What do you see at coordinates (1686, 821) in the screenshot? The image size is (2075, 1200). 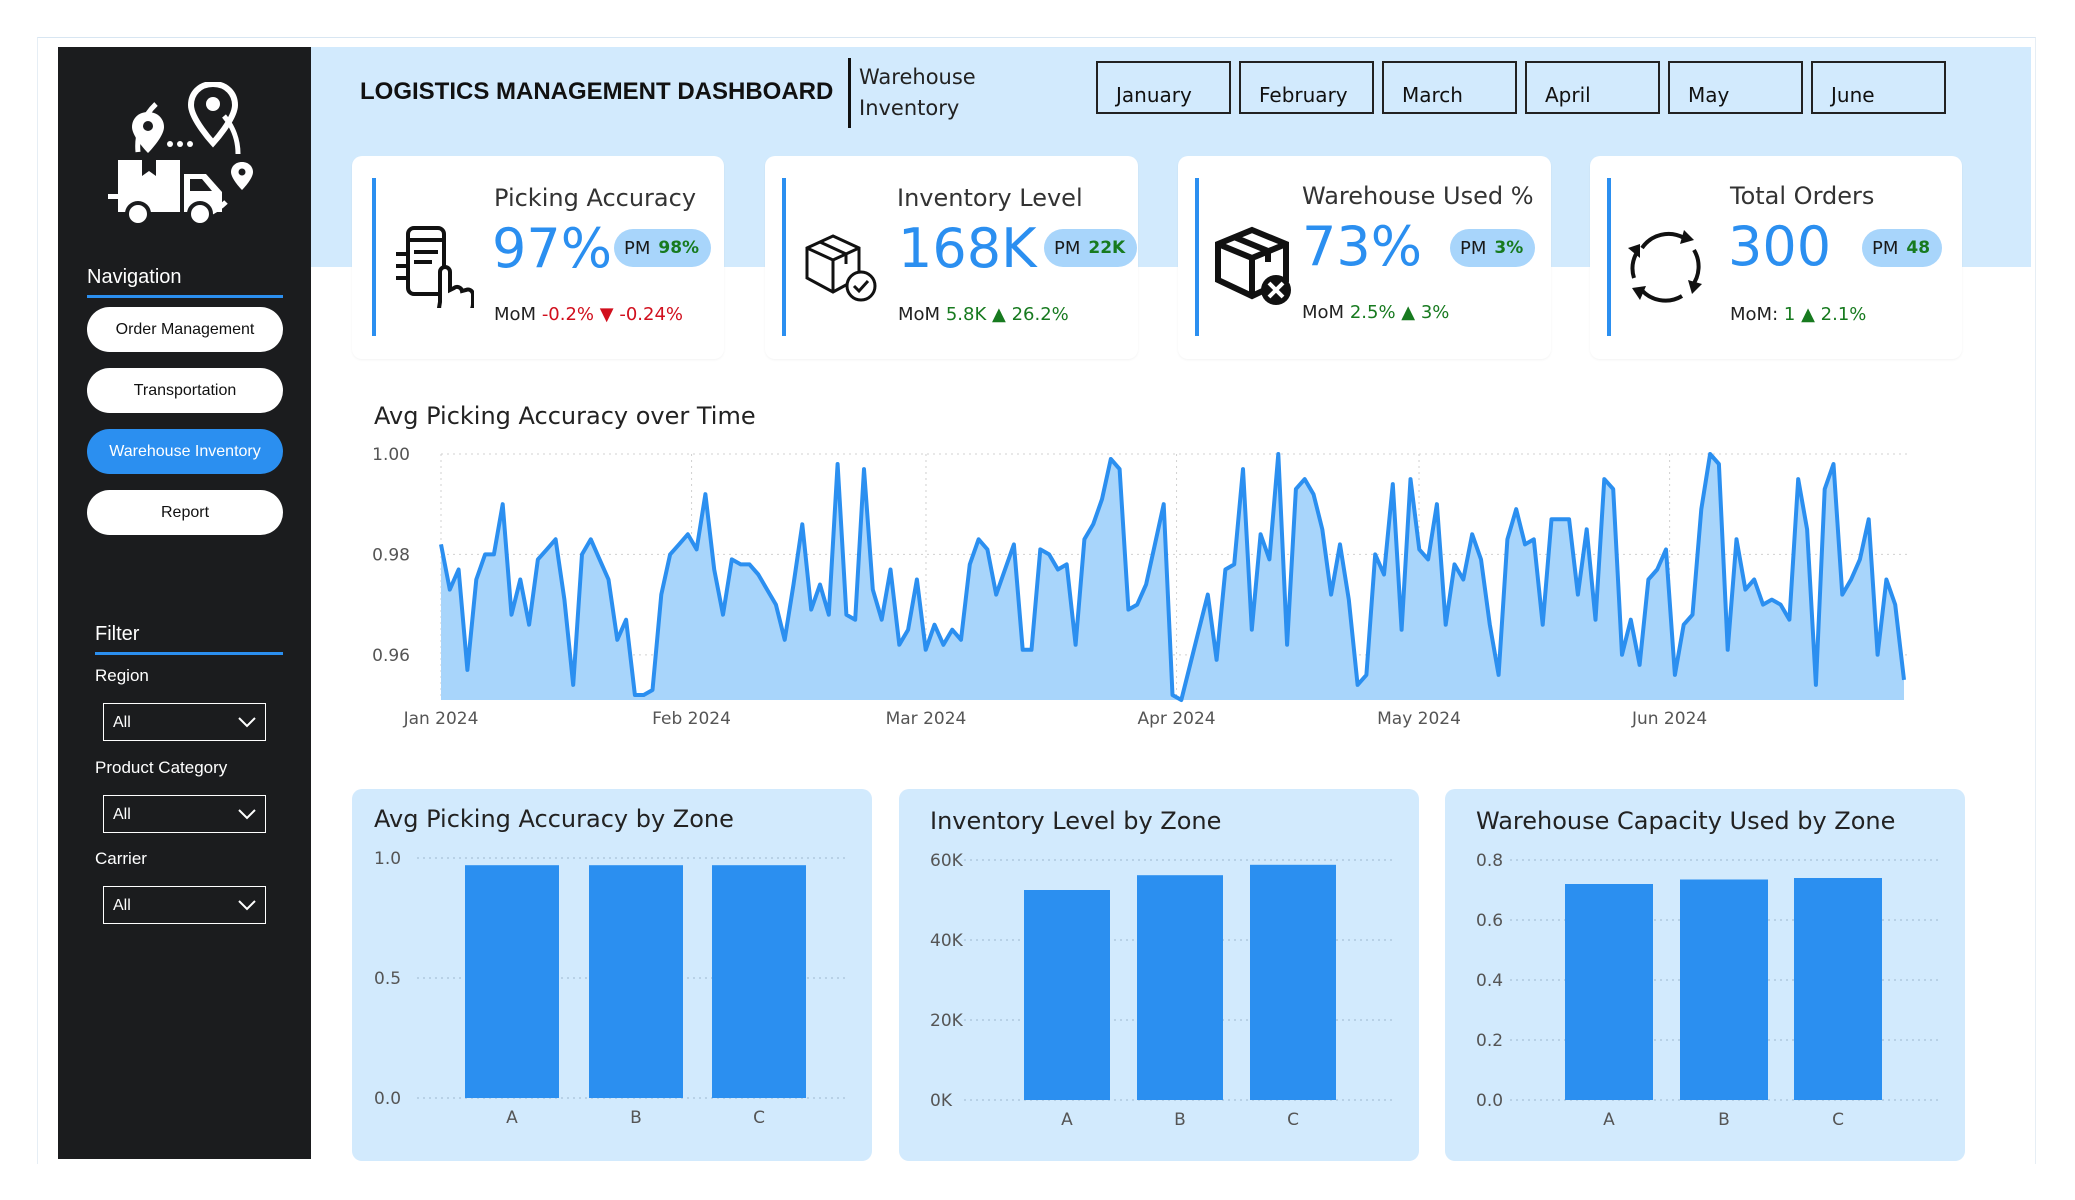 I see `chart-title: Warehouse Capacity Used by Zone` at bounding box center [1686, 821].